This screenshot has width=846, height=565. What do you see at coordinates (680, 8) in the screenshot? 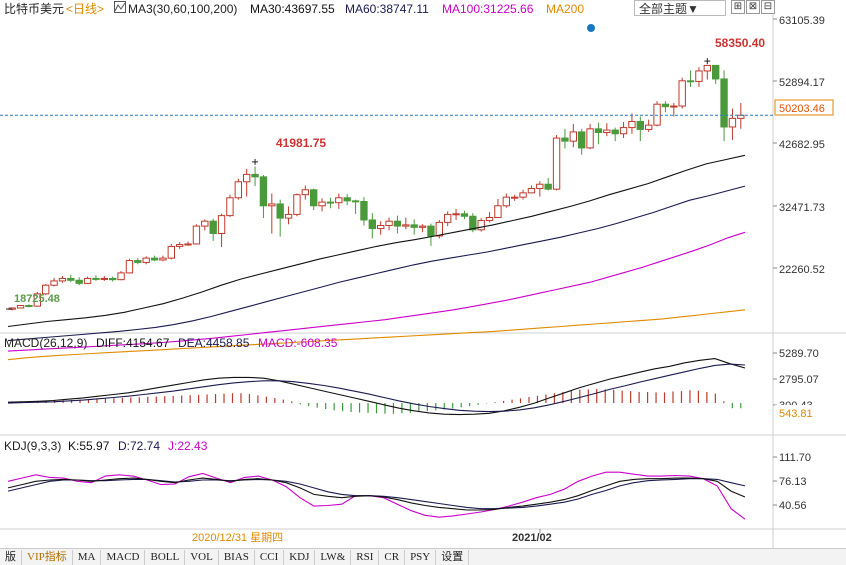
I see `theme-select: 全部主题▼` at bounding box center [680, 8].